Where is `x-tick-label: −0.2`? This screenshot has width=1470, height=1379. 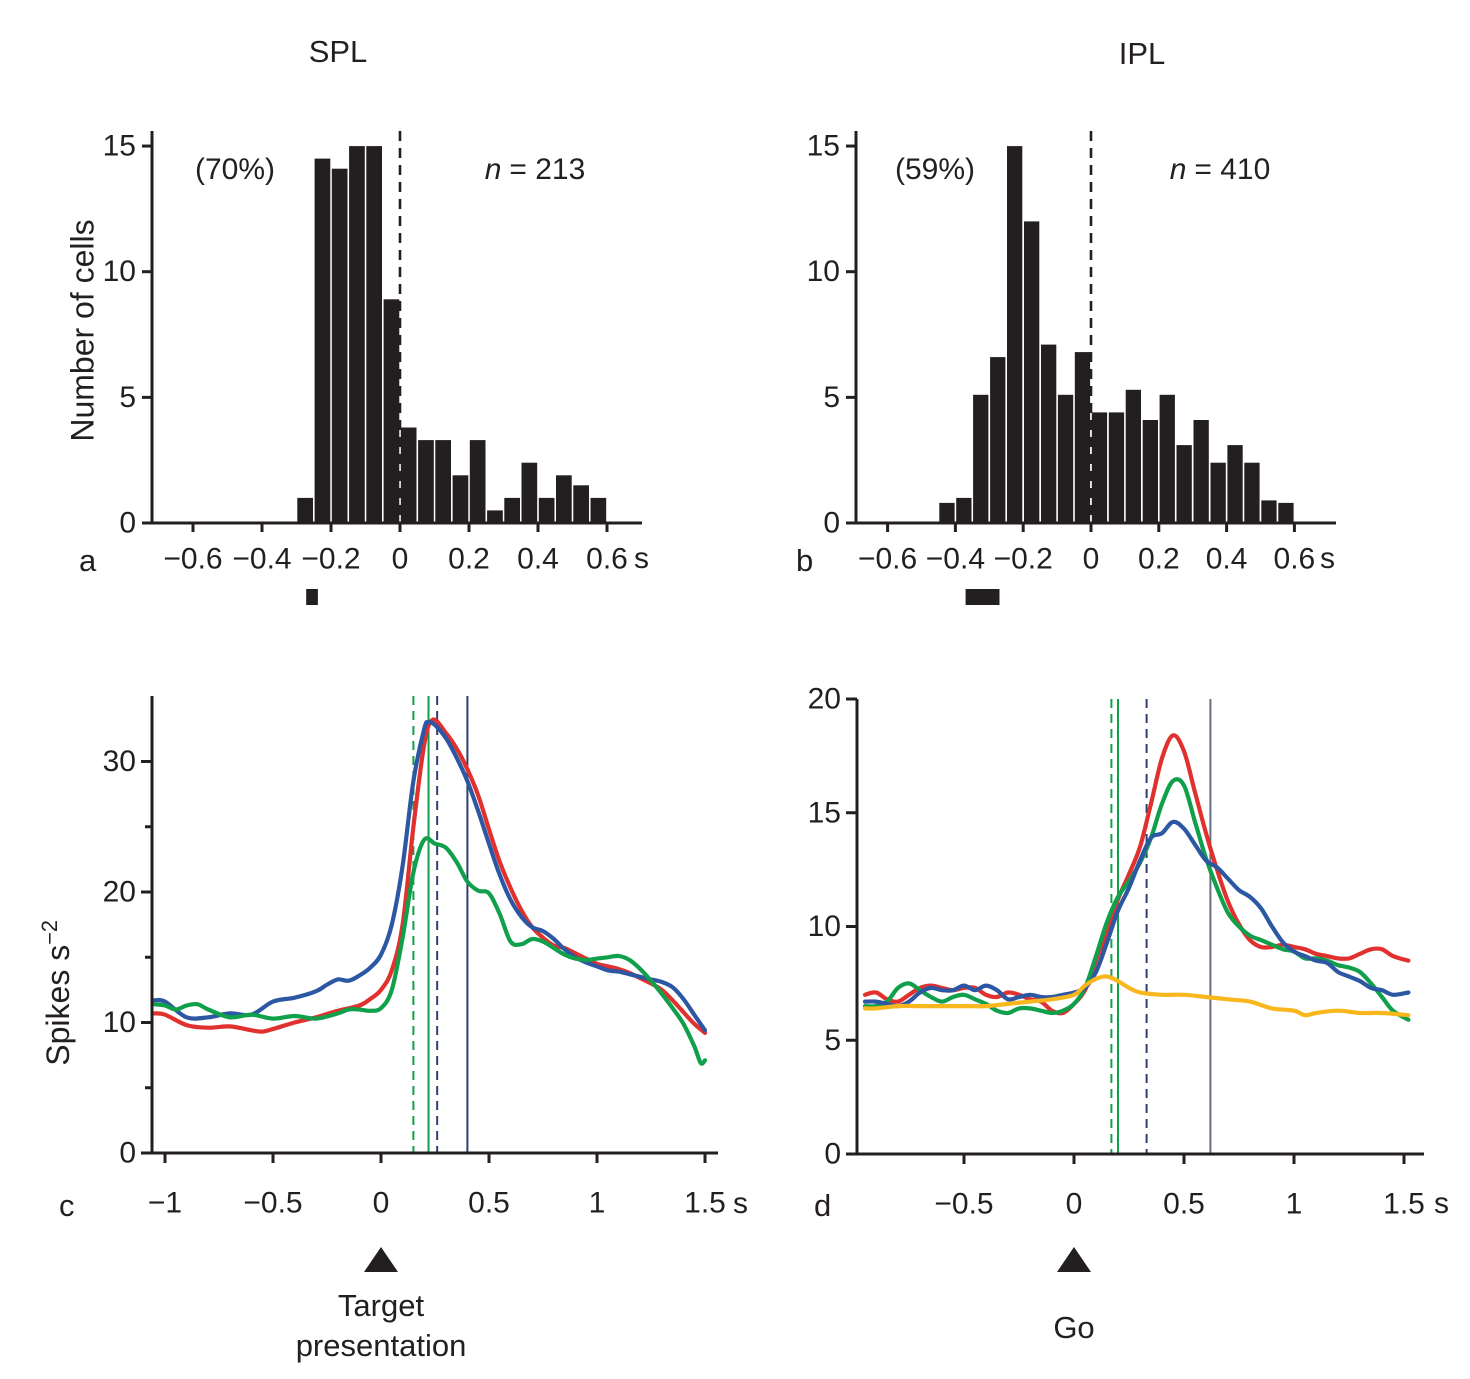 x-tick-label: −0.2 is located at coordinates (1023, 559).